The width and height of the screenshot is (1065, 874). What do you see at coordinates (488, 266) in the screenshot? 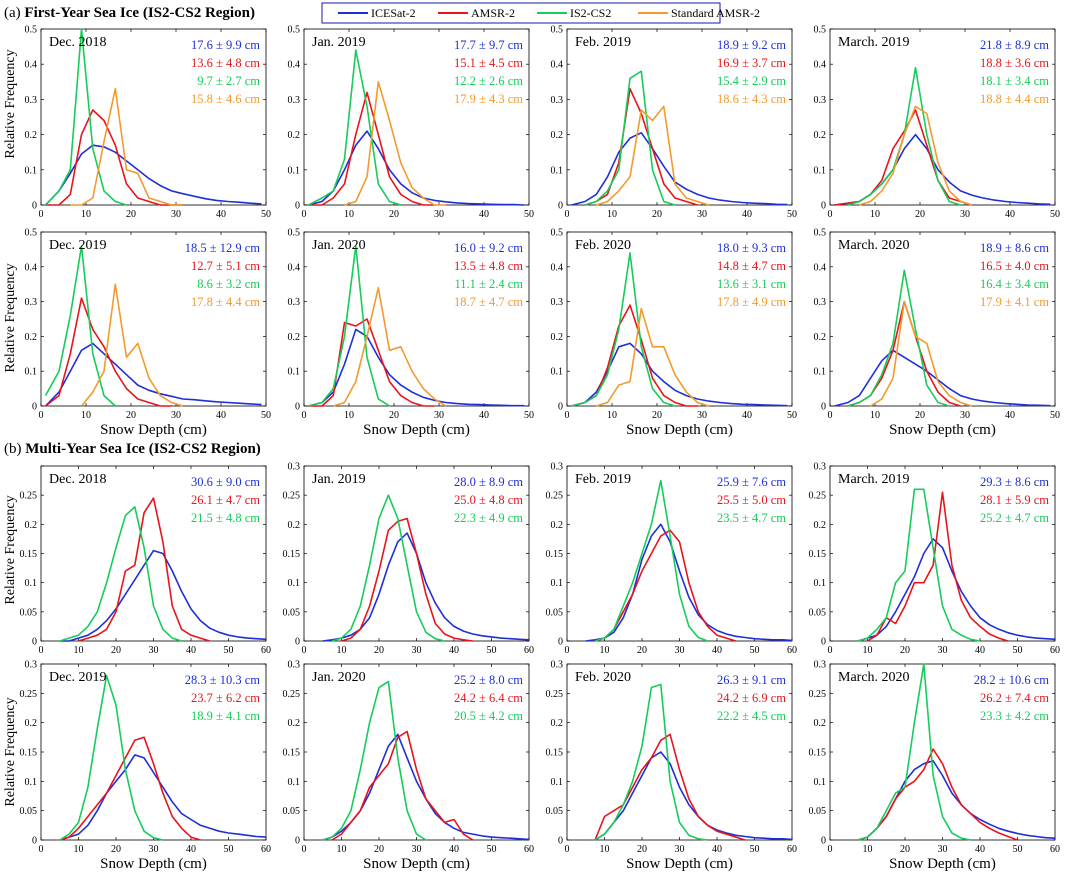
I see `stat-label-amsr-2: 13.5 ± 4.8 cm` at bounding box center [488, 266].